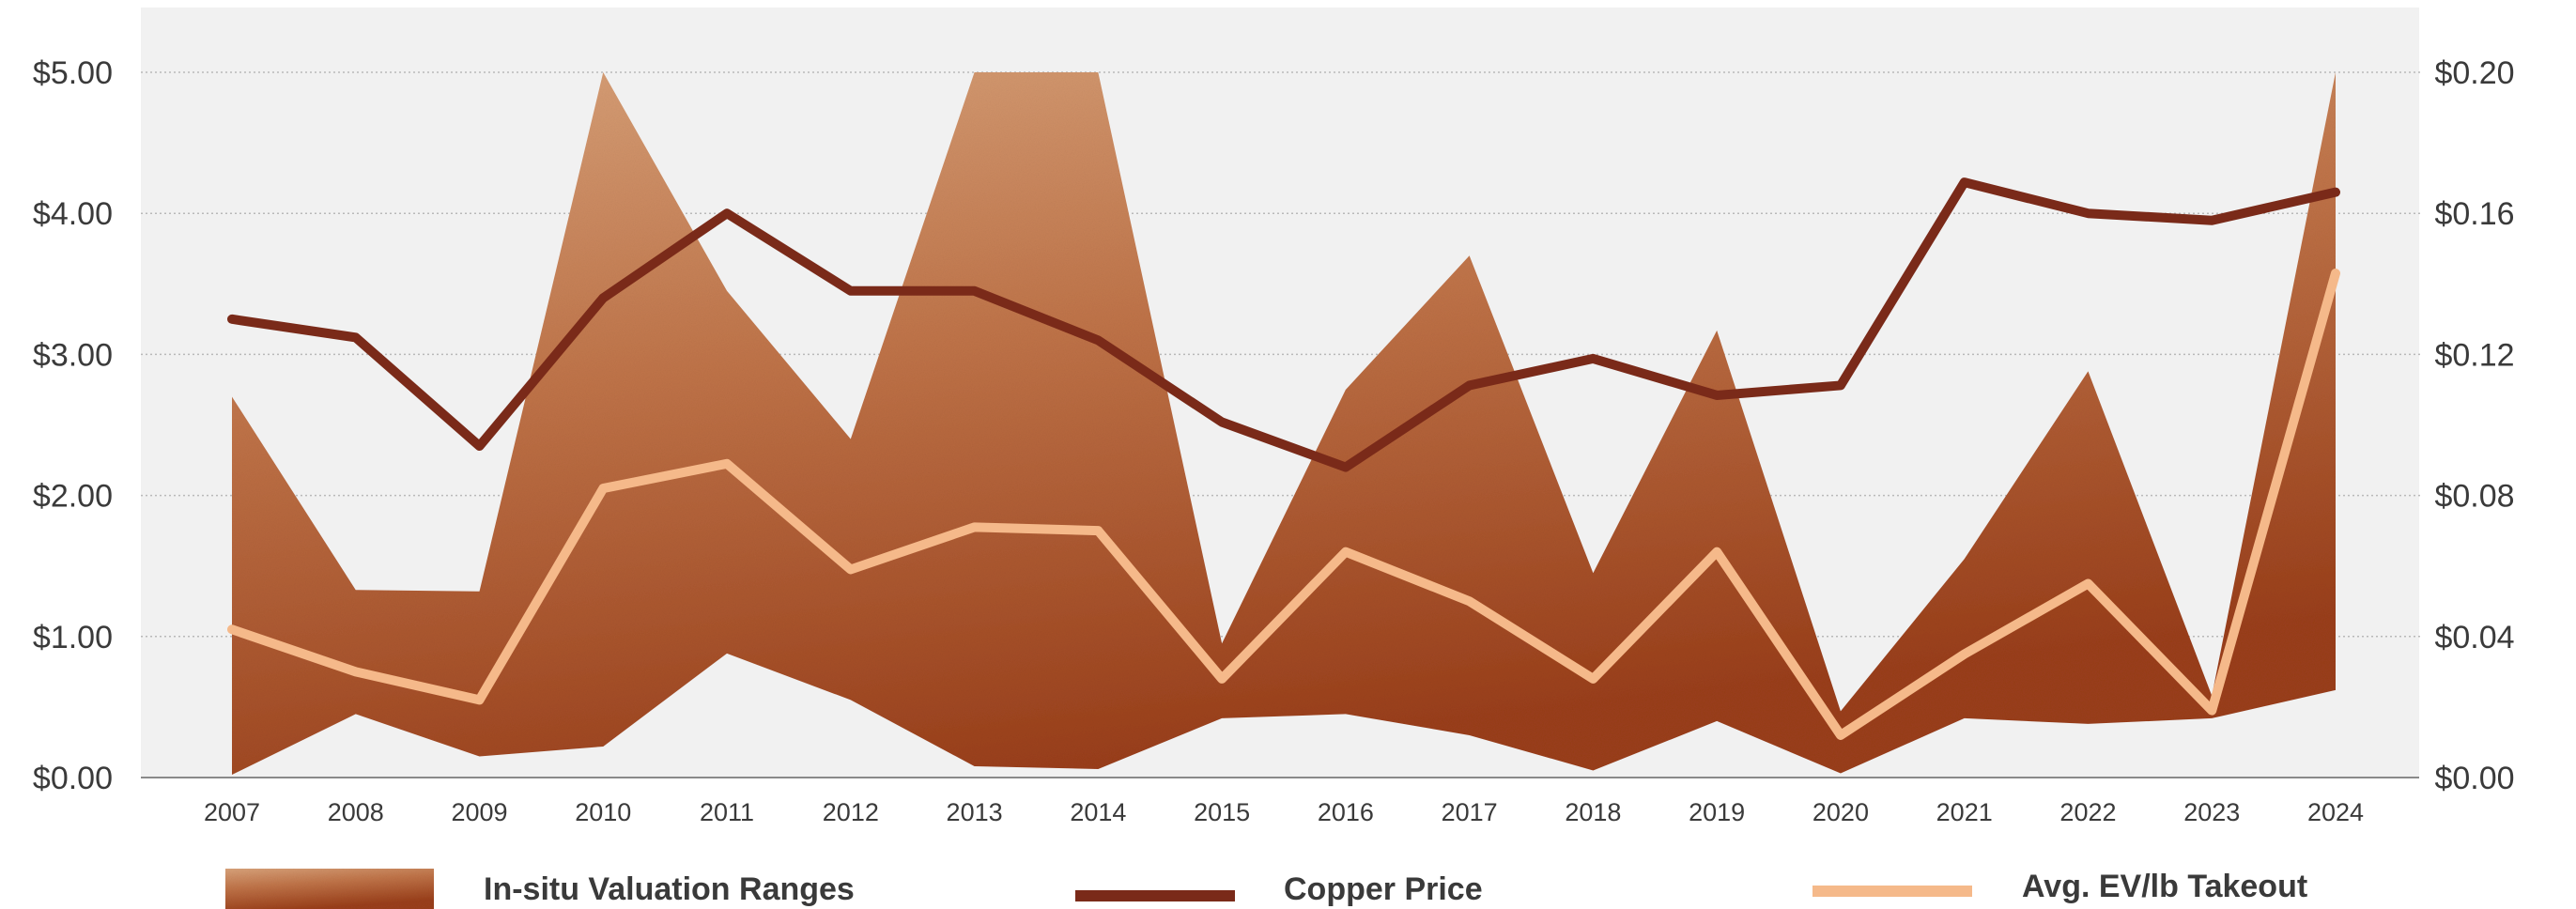  I want to click on x-tick-label: 2007, so click(232, 812).